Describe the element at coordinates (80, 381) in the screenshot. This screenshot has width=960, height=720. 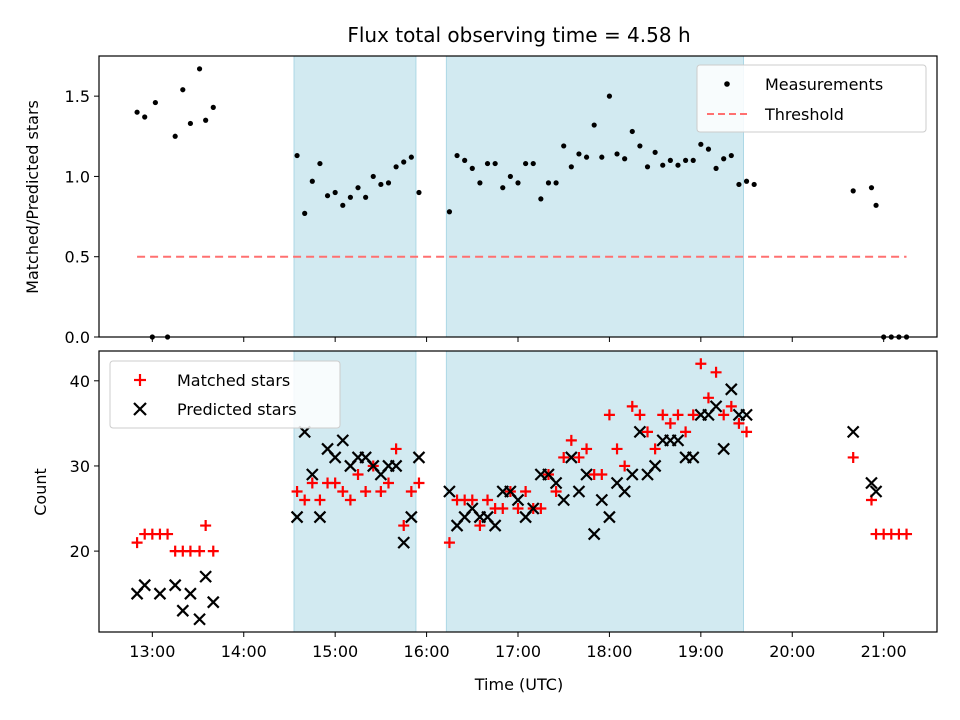
I see `y-tick-label: 40` at that location.